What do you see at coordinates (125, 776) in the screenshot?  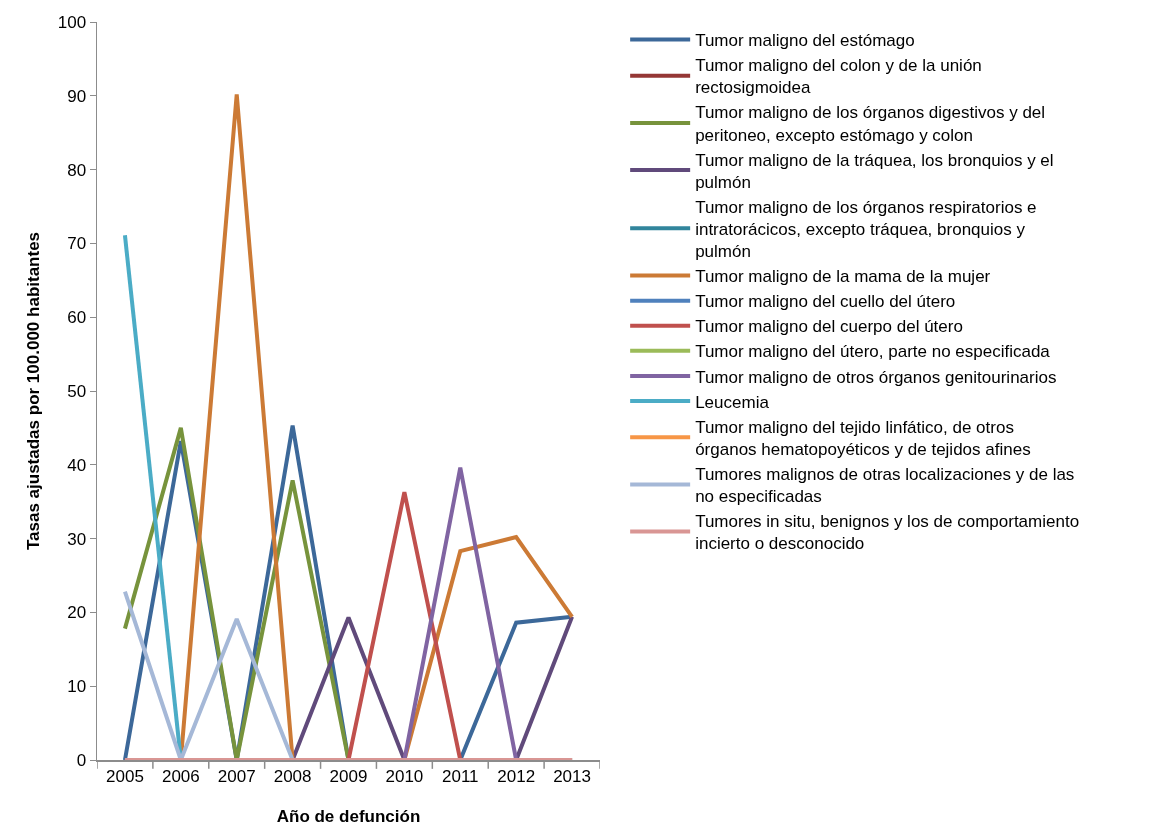 I see `x-tick-label: 2005` at bounding box center [125, 776].